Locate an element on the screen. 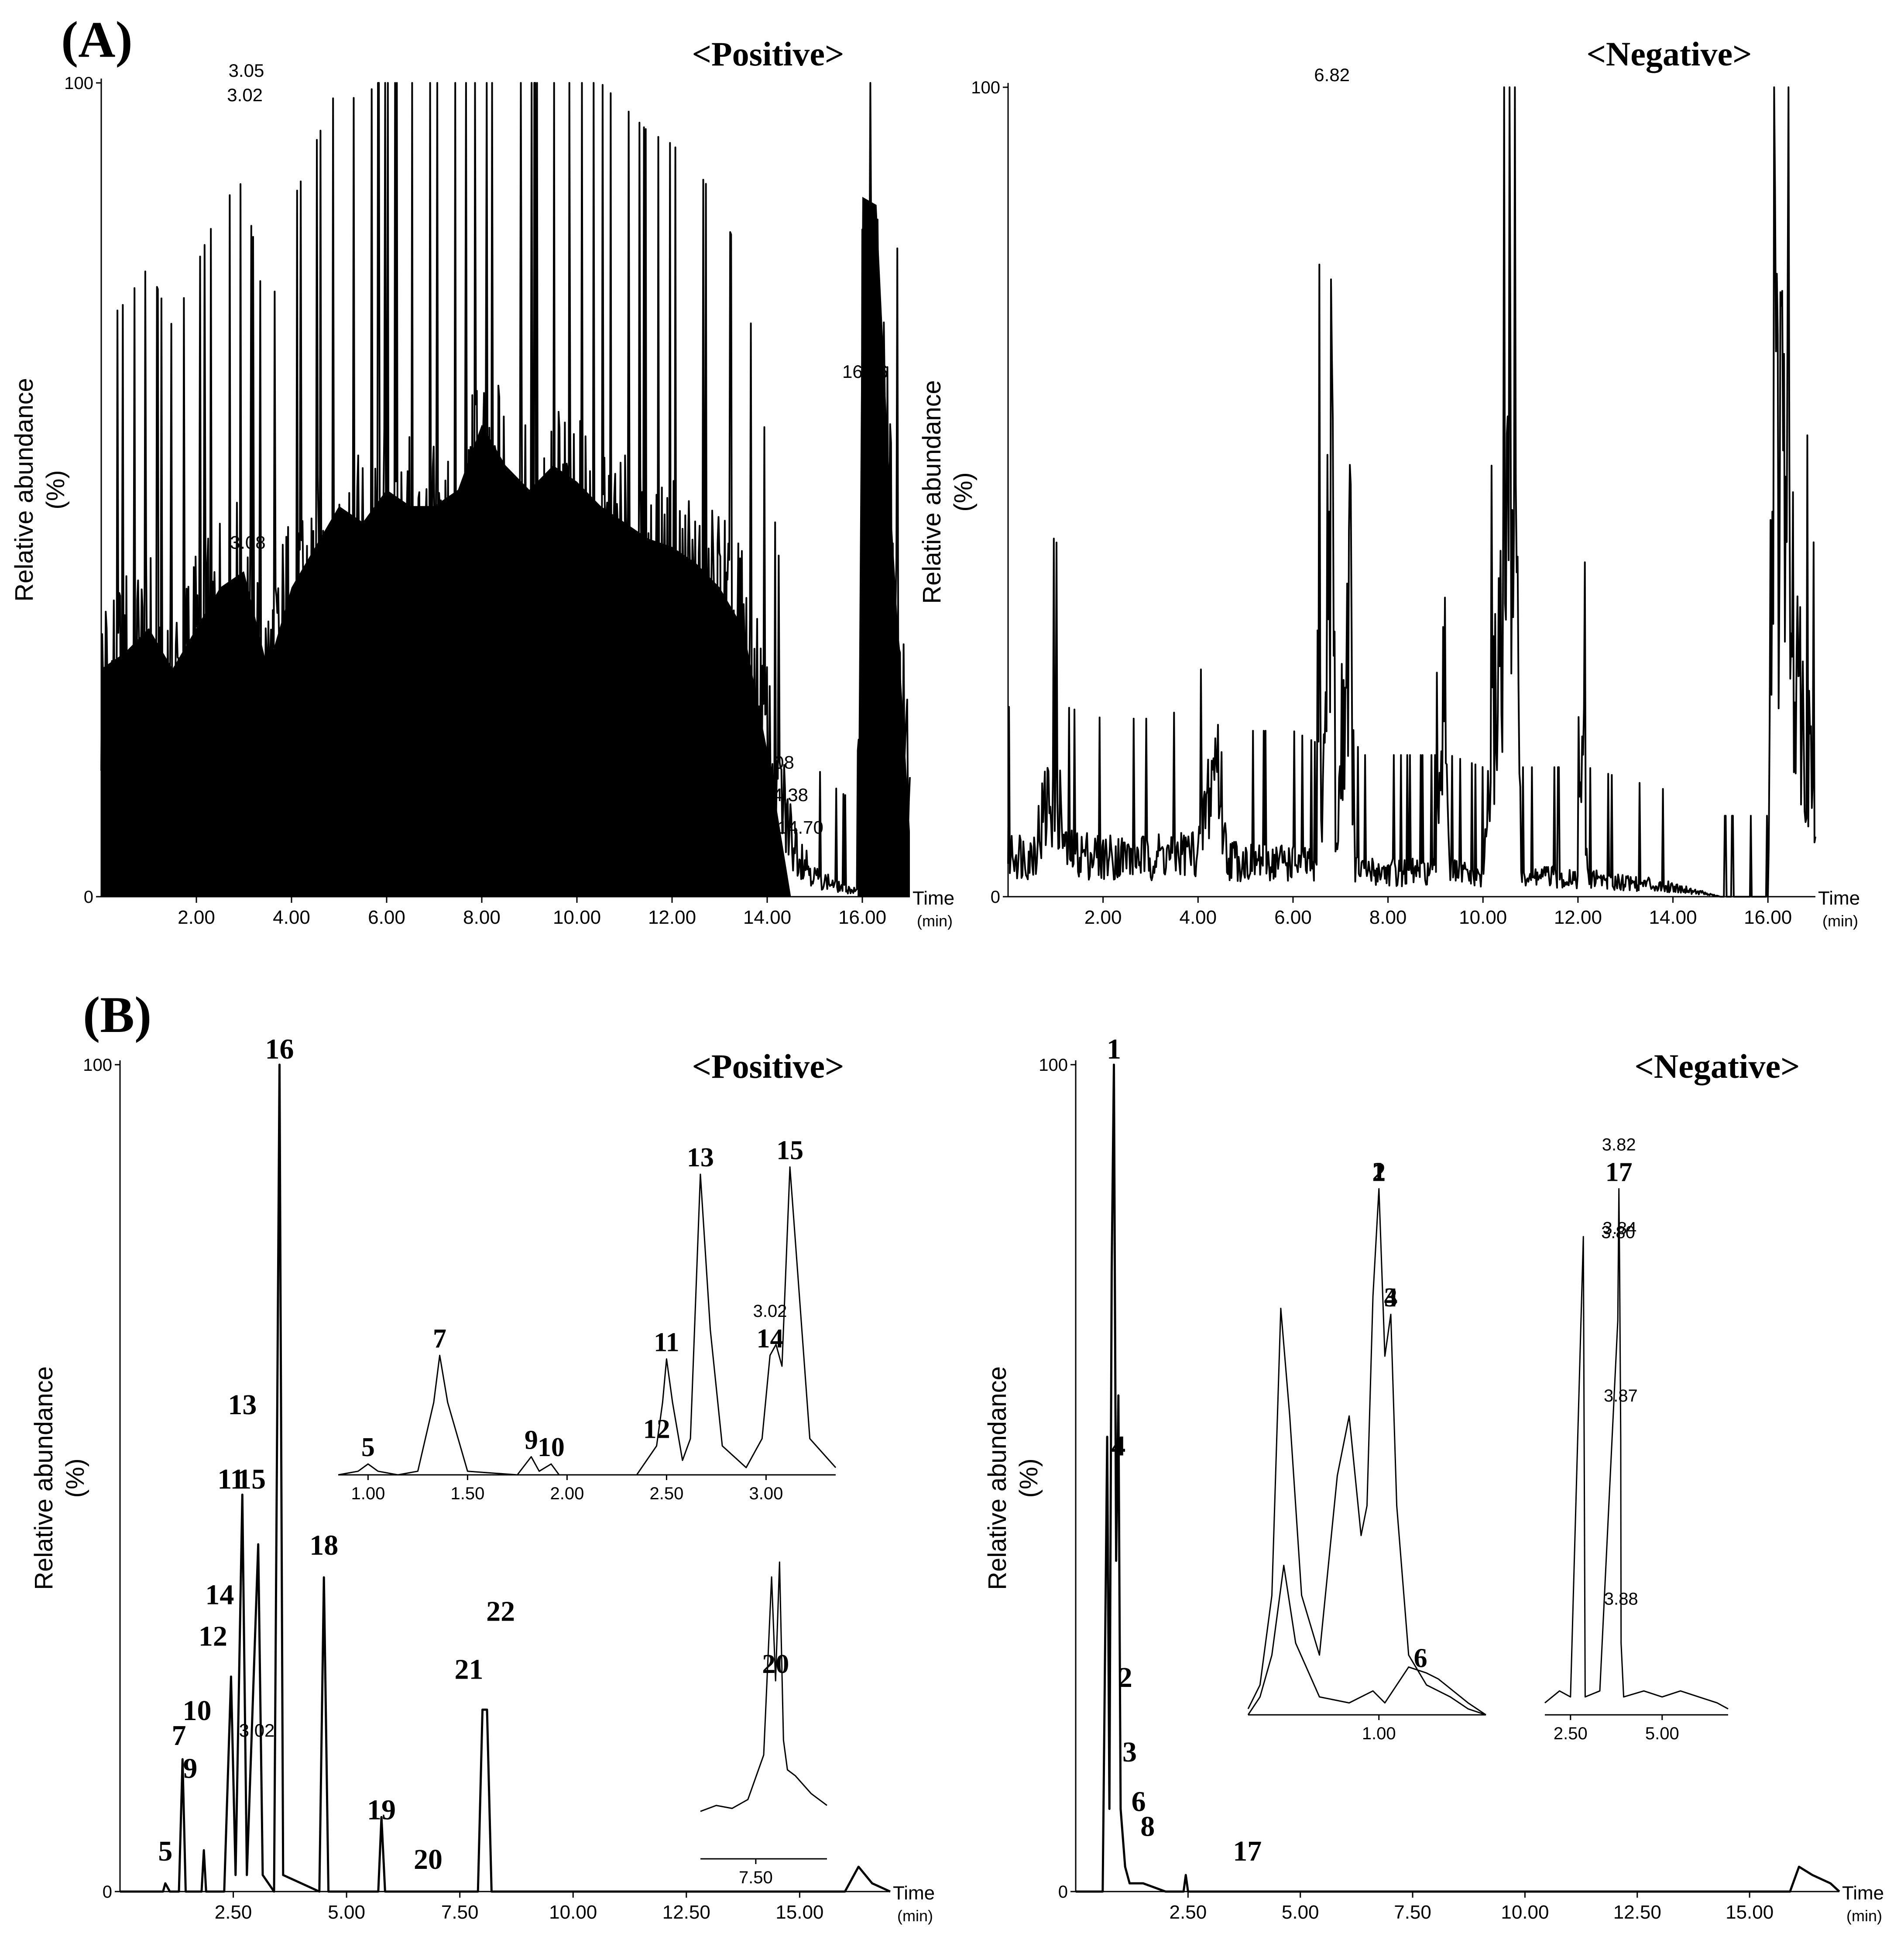 This screenshot has width=1904, height=1940. inset-peak-label: 4 is located at coordinates (1391, 1298).